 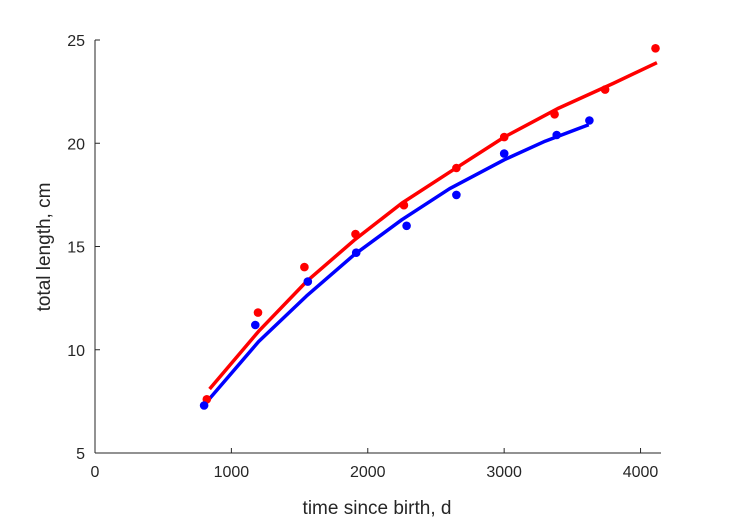 I want to click on y-axis-label: total length, cm, so click(x=44, y=247).